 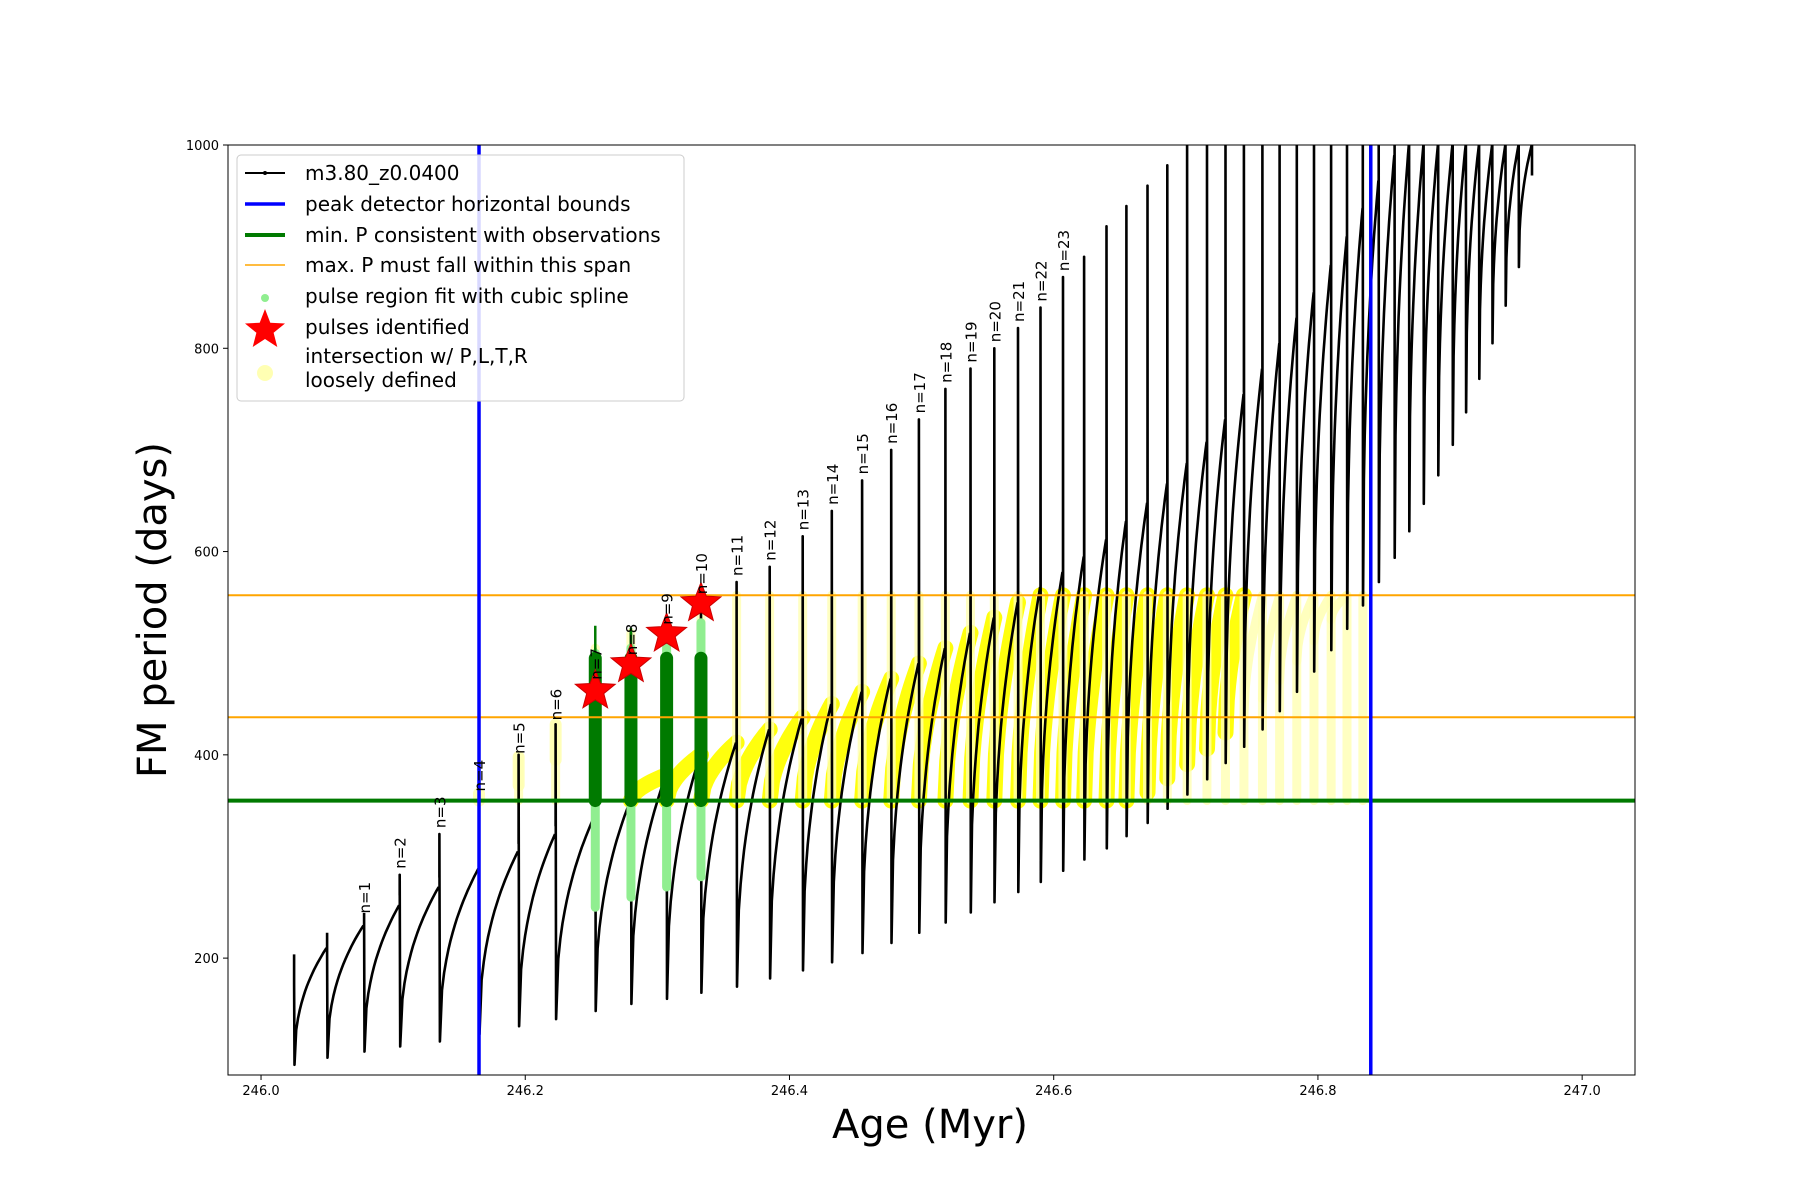 I want to click on legend-item-min_p: min. P consistent with observations, so click(x=453, y=235).